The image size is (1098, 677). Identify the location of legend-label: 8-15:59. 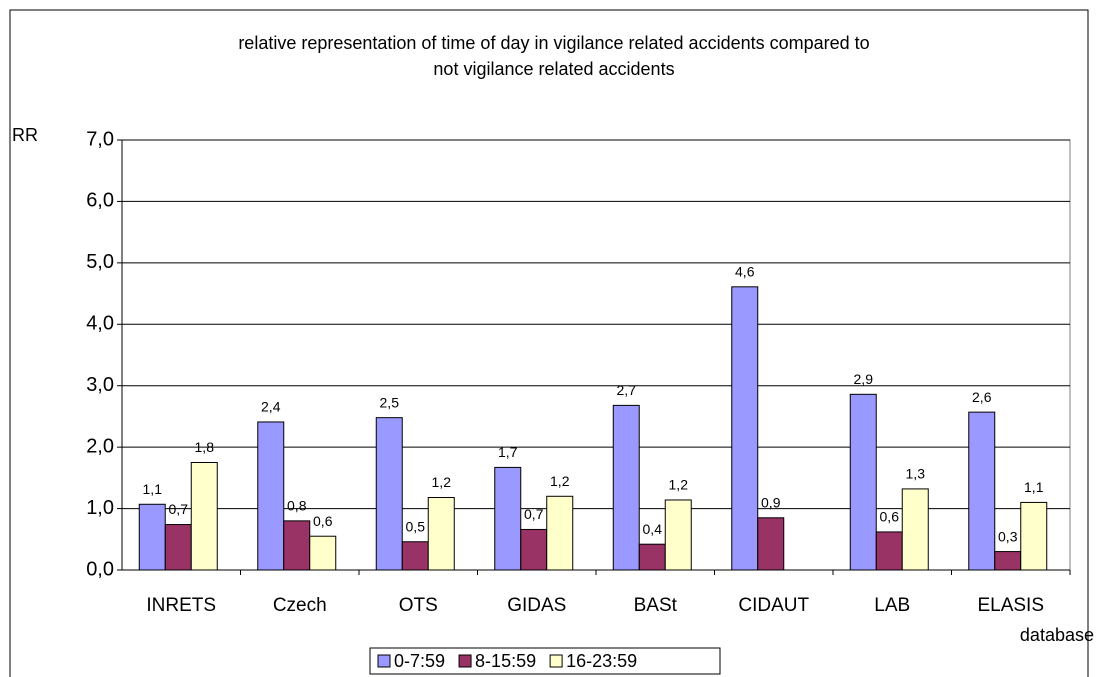
(505, 661).